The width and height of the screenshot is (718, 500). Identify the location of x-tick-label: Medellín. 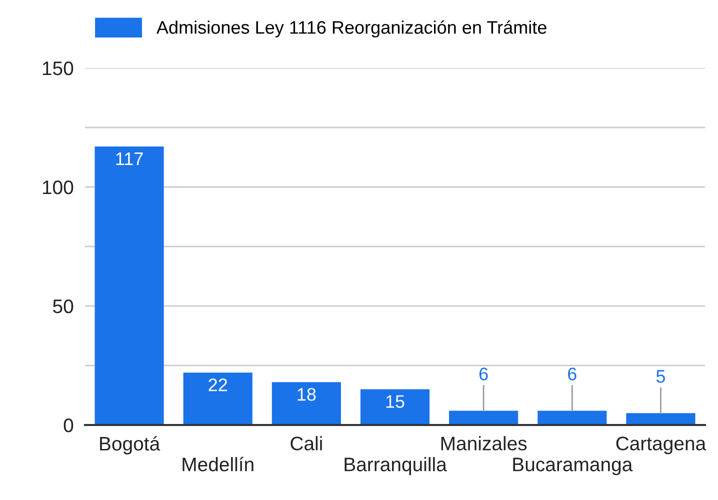
(218, 464).